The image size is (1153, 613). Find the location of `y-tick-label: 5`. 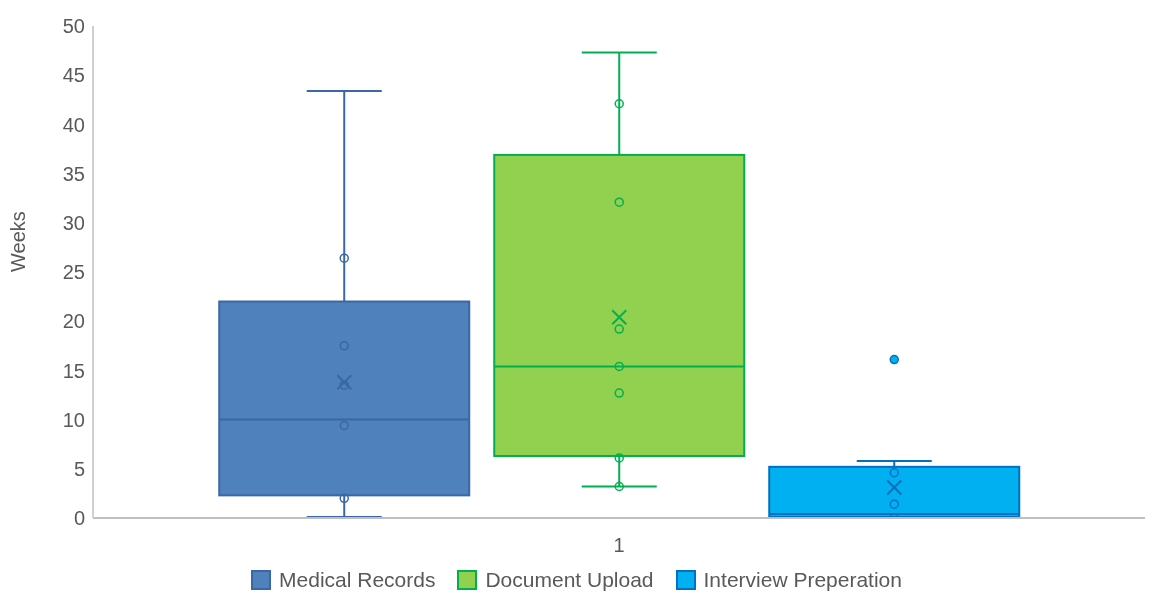

y-tick-label: 5 is located at coordinates (79, 468).